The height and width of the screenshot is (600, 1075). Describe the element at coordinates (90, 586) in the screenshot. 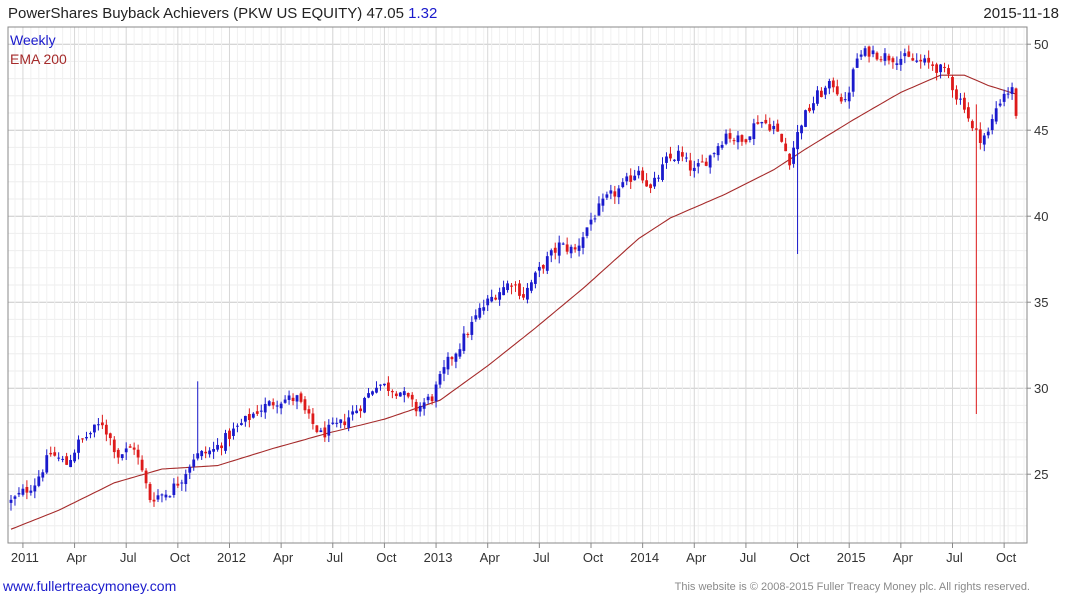

I see `site-url-link: www.fullertreacymoney.com` at that location.